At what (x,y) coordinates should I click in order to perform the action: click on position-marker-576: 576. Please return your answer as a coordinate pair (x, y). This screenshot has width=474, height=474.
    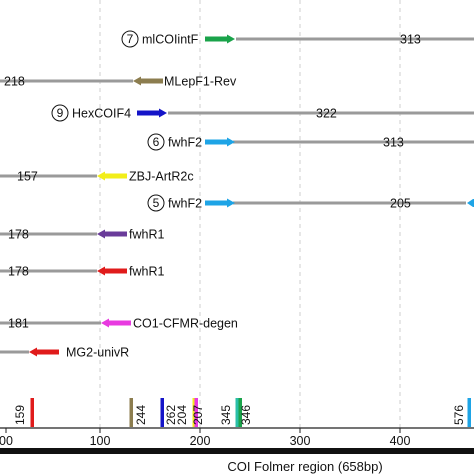
    Looking at the image, I should click on (461, 412).